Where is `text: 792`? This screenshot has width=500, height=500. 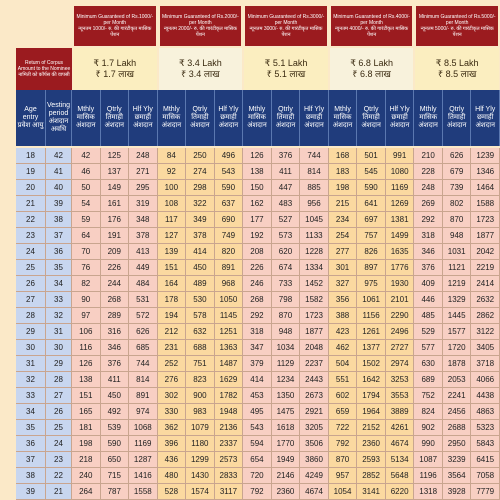
text: 792 is located at coordinates (342, 443).